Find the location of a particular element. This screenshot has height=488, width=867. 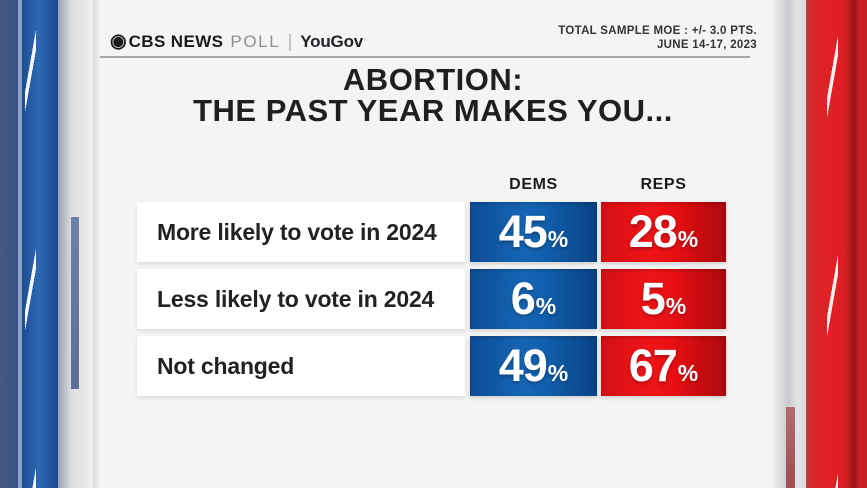

yougov-trademark: ’ is located at coordinates (365, 42).